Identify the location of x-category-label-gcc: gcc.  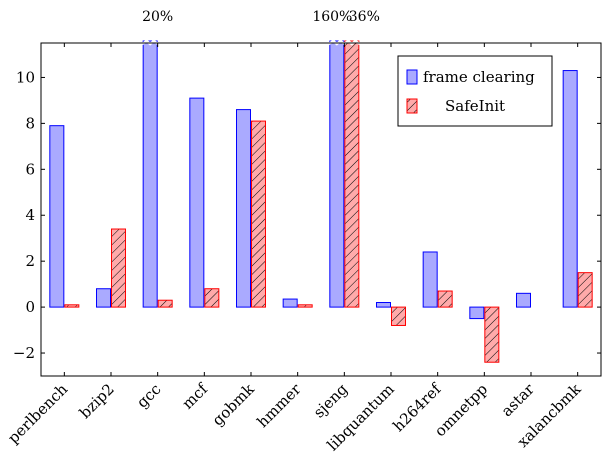
(148, 395).